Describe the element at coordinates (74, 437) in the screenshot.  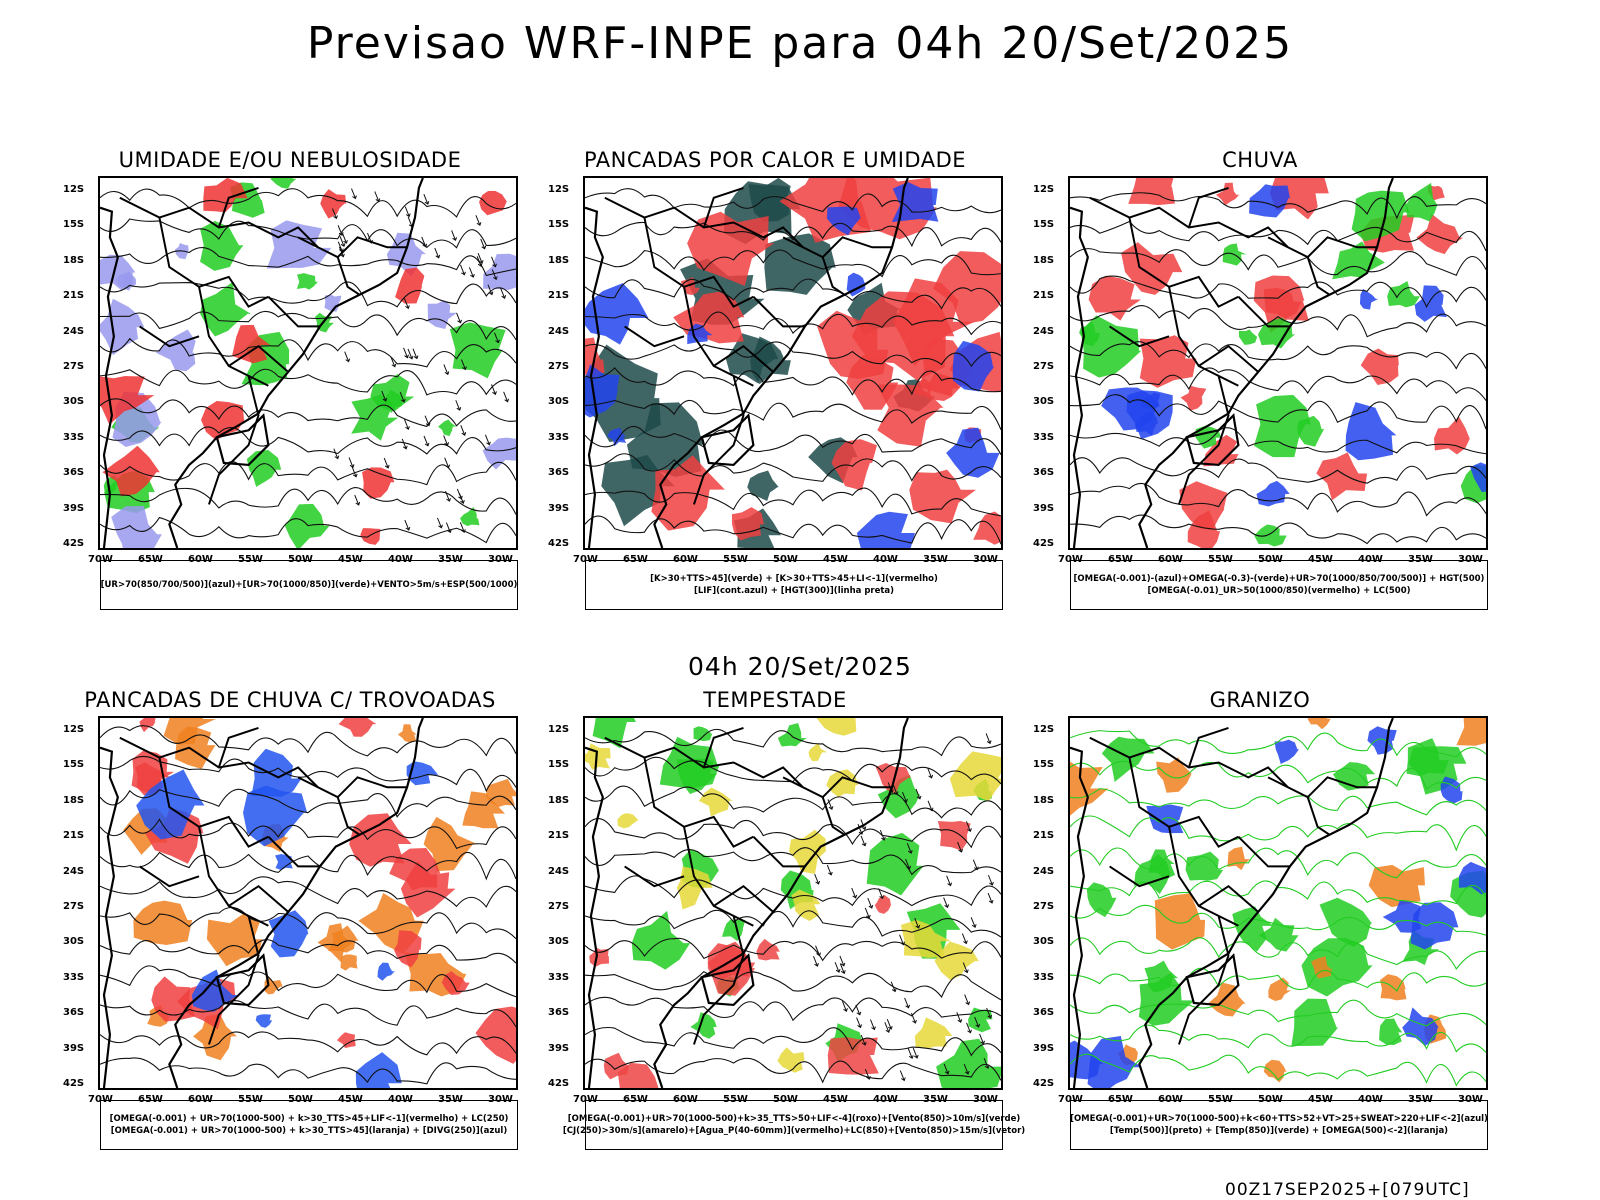
I see `lat-tick-label: 33S` at that location.